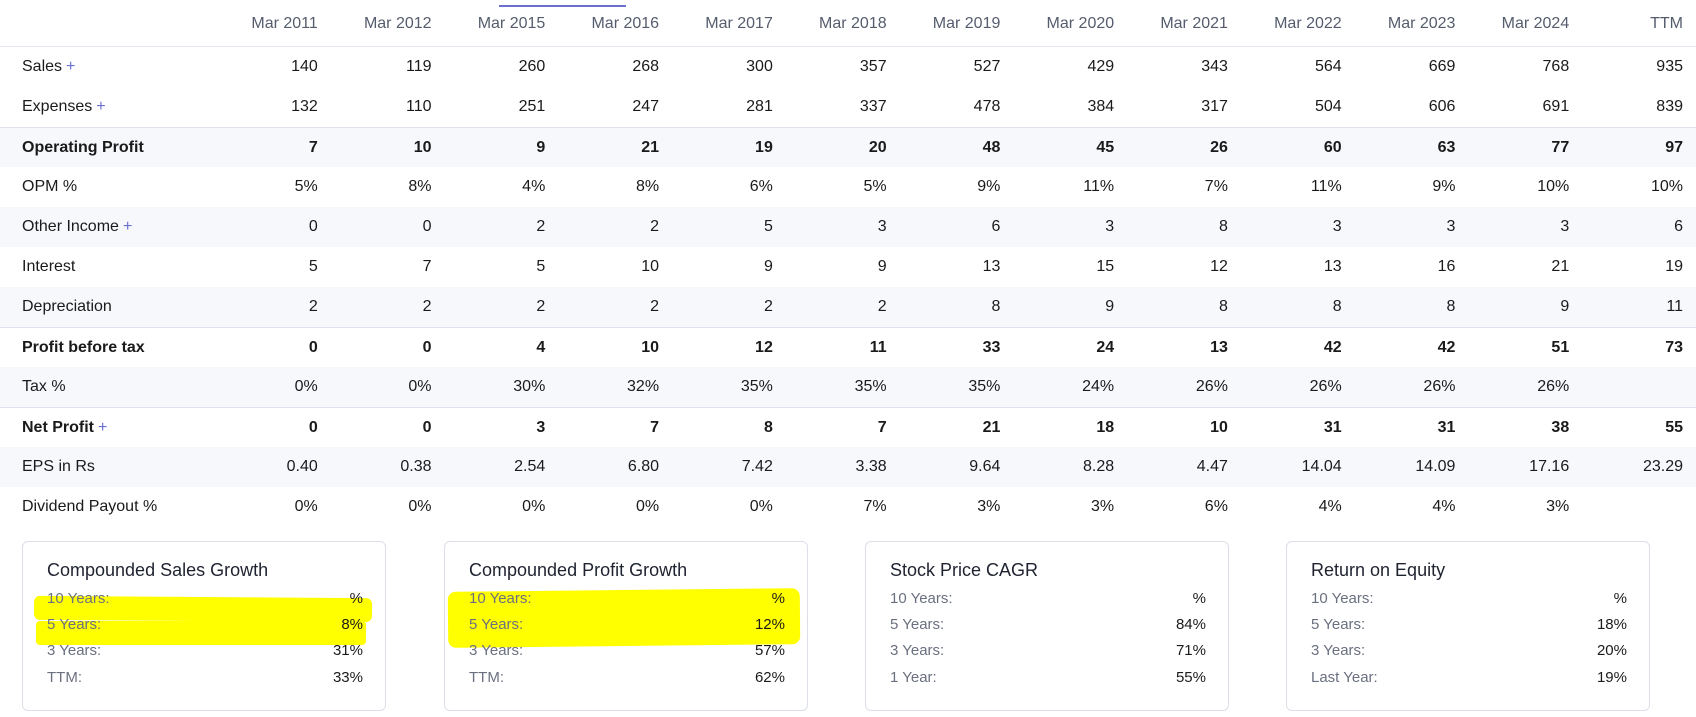  What do you see at coordinates (1194, 23) in the screenshot?
I see `column-header: Mar 2021` at bounding box center [1194, 23].